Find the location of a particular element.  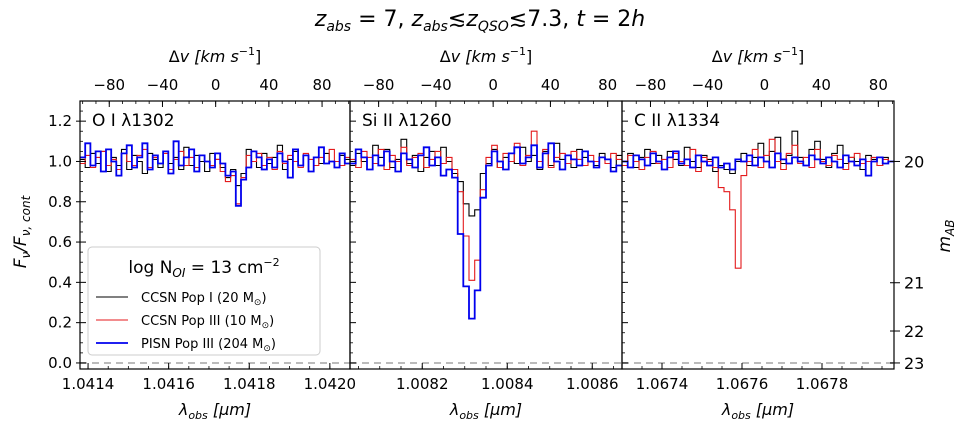

legend-entry-pop1: CCSN Pop I (20 M⊙) is located at coordinates (204, 299).